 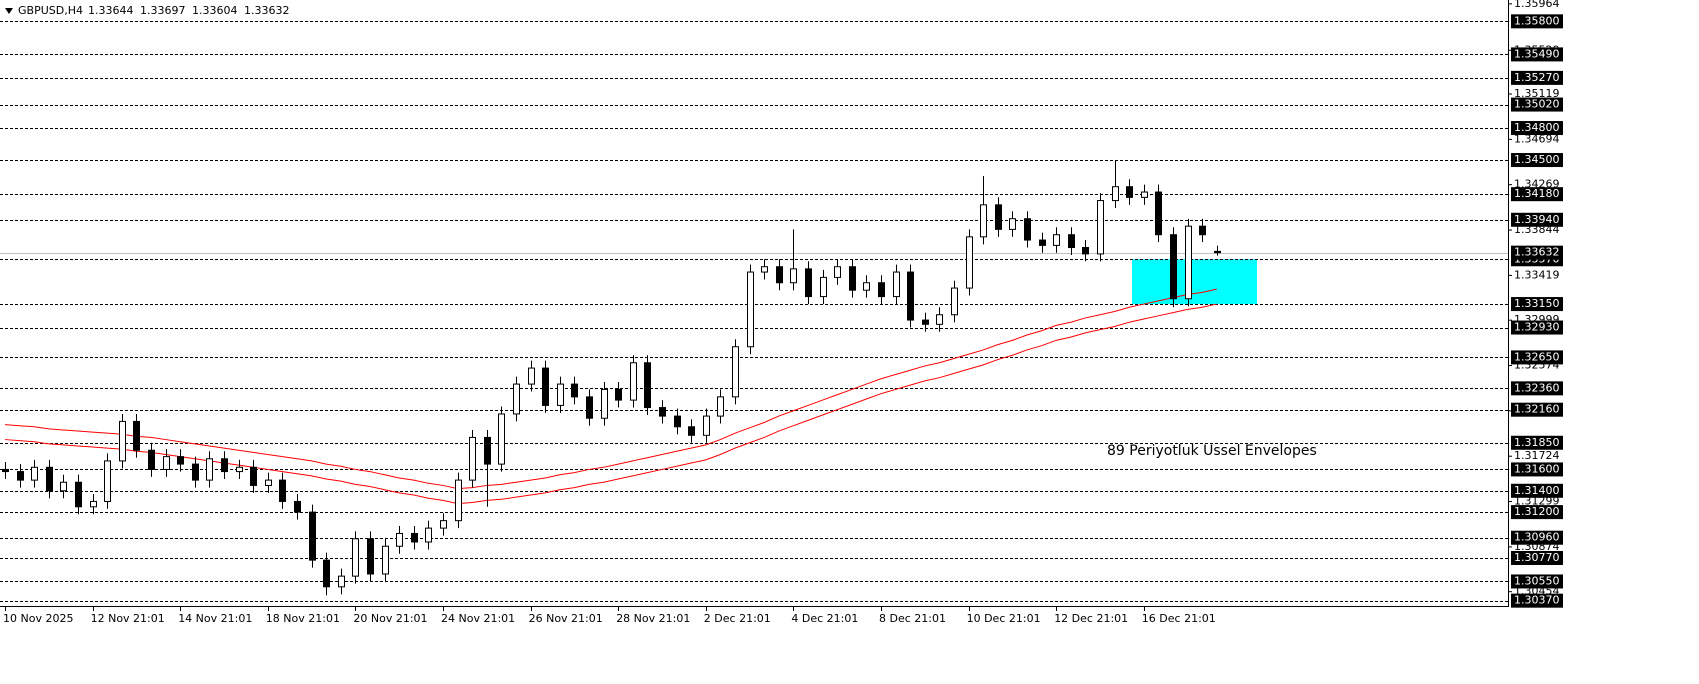 I want to click on y-tick-label: 1.31724, so click(x=1537, y=455).